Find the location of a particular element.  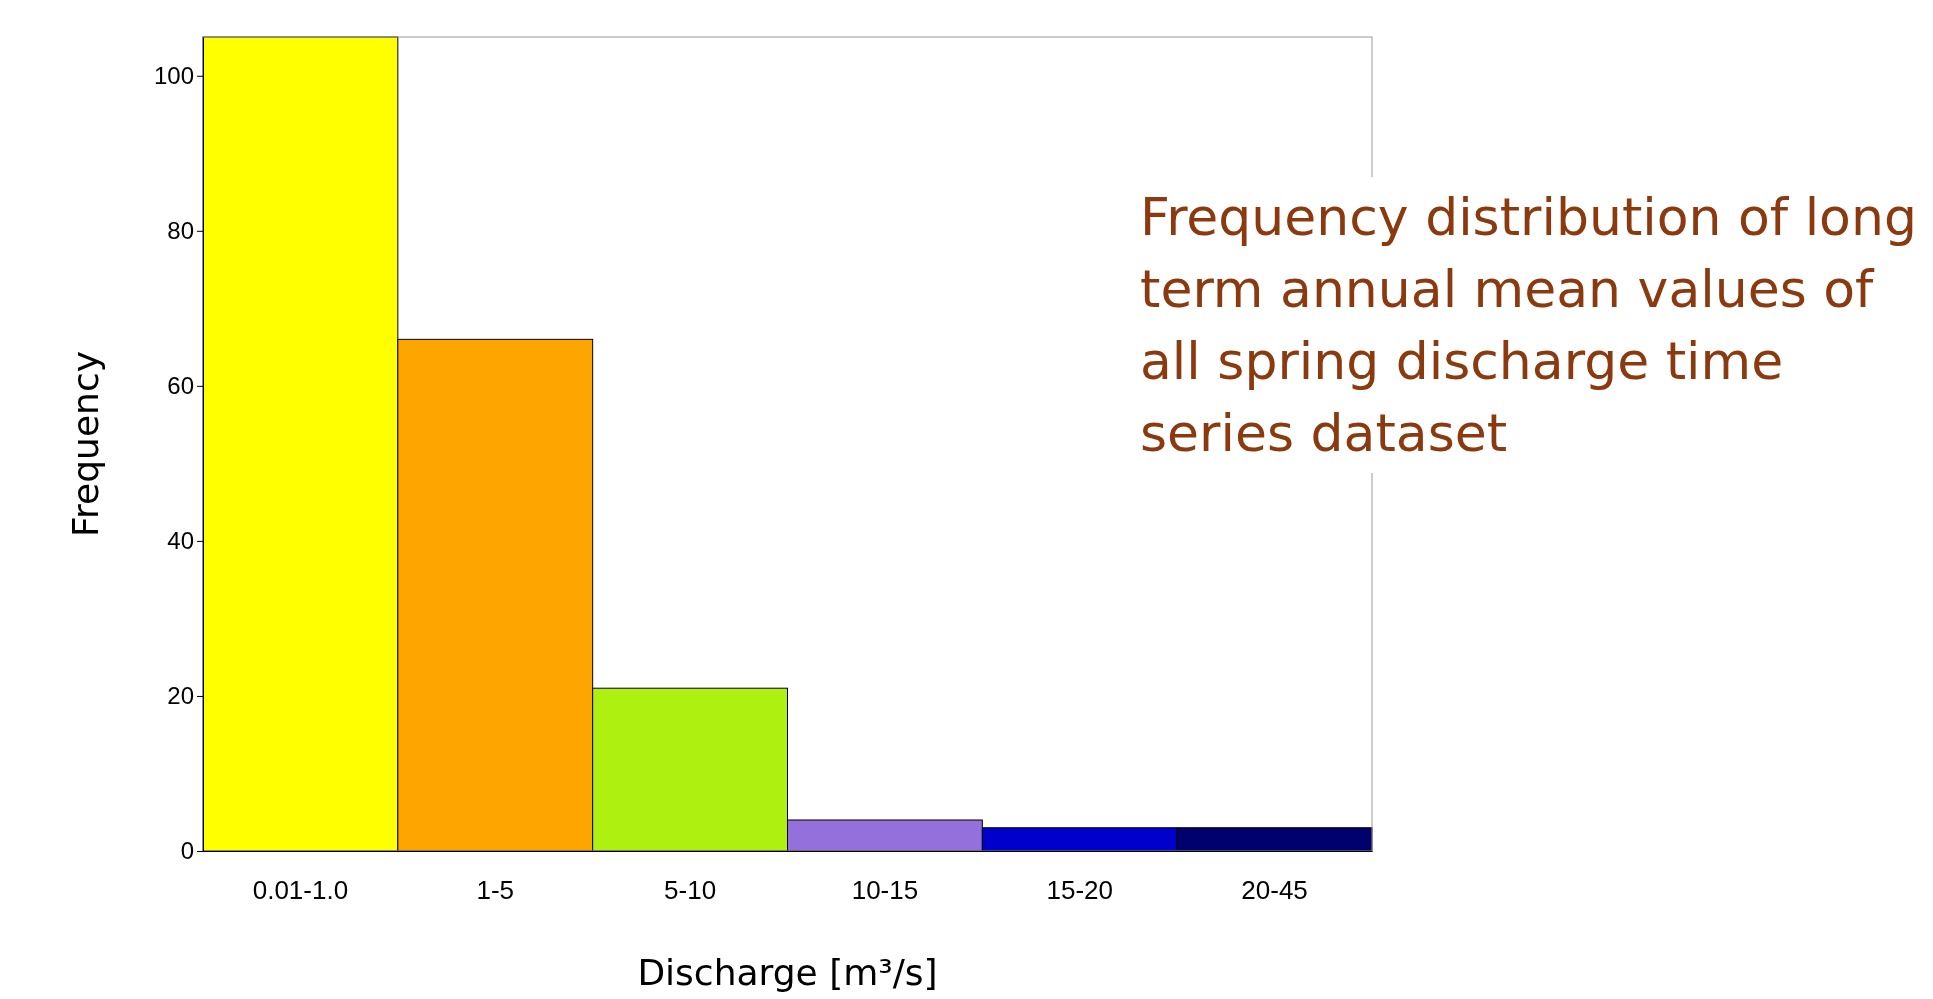

y-tick-label: 80 is located at coordinates (180, 230).